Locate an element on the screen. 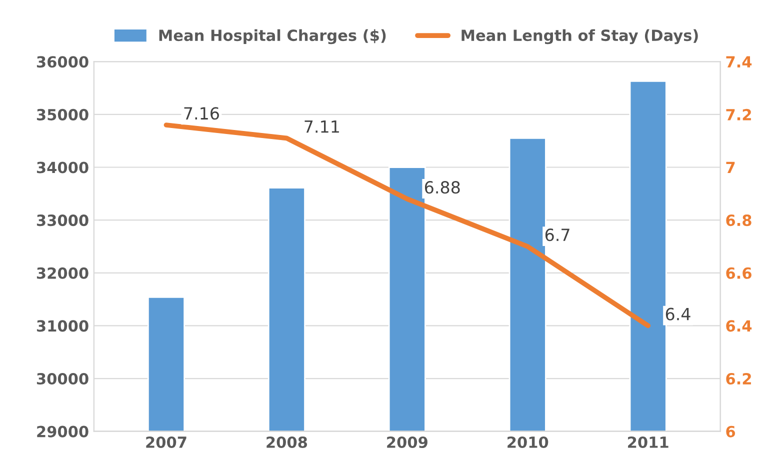 This screenshot has width=783, height=474. y-tick-label: 29000 is located at coordinates (62, 432).